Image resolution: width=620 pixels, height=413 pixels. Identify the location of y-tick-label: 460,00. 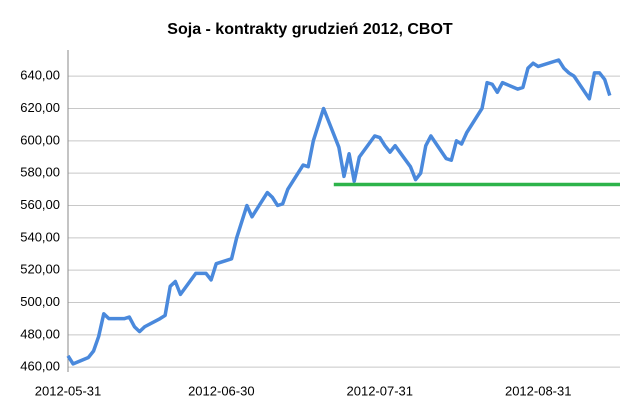
(40, 366).